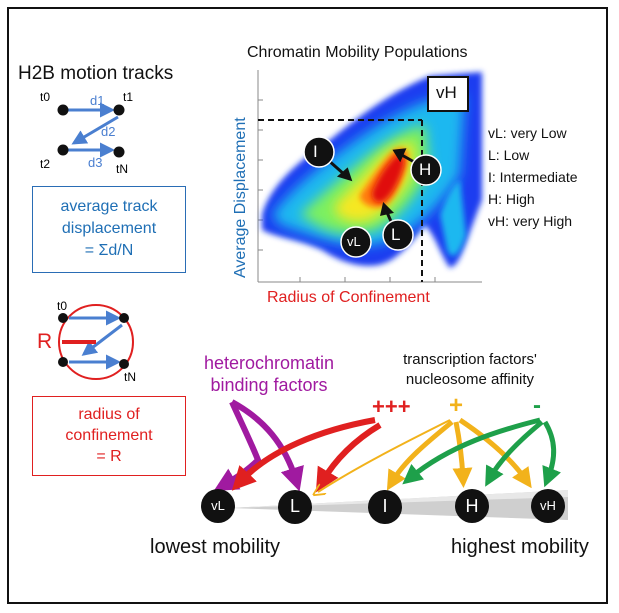 The image size is (619, 613). I want to click on legend-vL: vL: very Low, so click(527, 133).